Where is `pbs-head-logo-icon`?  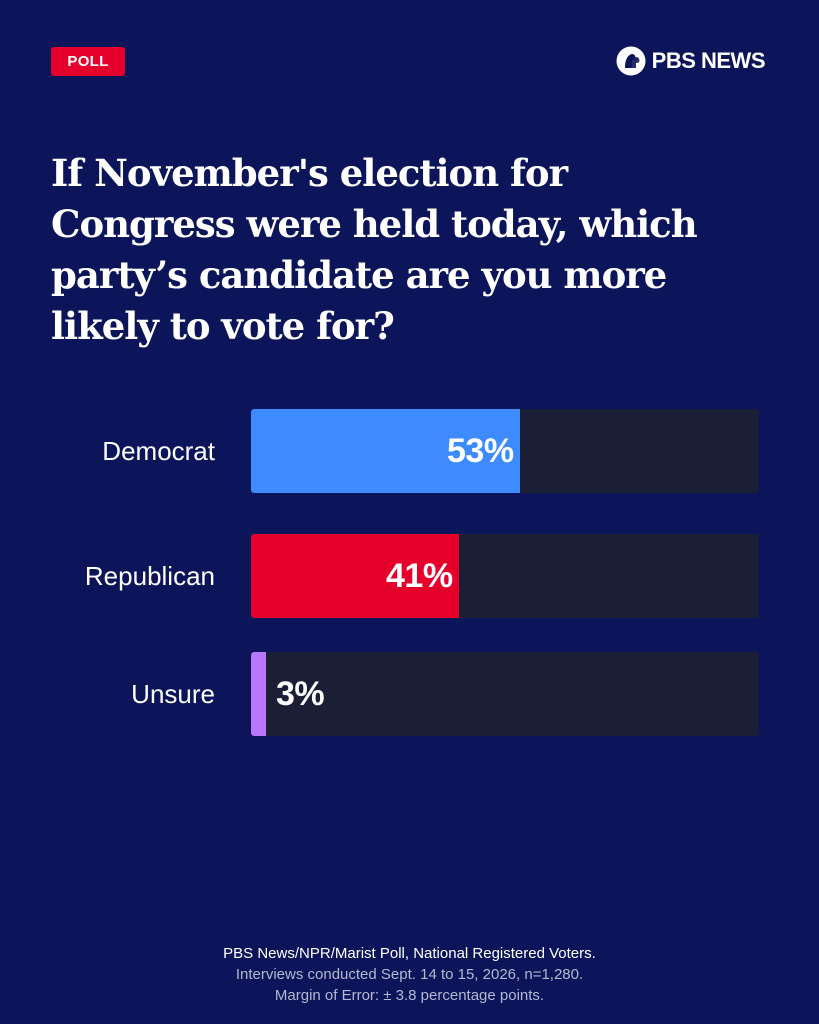
pbs-head-logo-icon is located at coordinates (631, 61).